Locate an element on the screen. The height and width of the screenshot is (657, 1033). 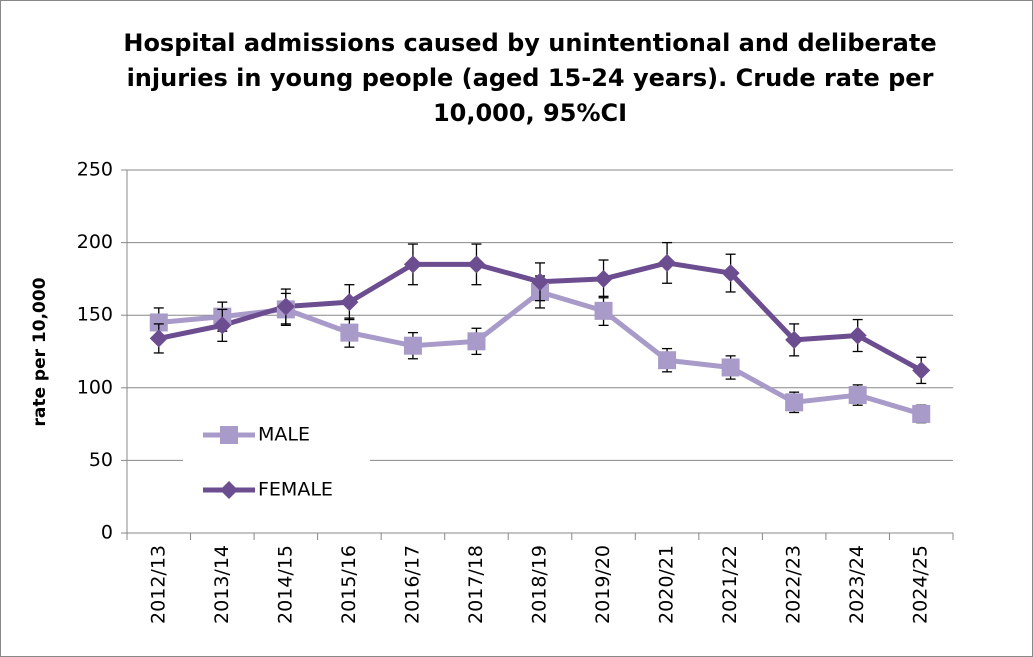
legend-label: FEMALE is located at coordinates (295, 490).